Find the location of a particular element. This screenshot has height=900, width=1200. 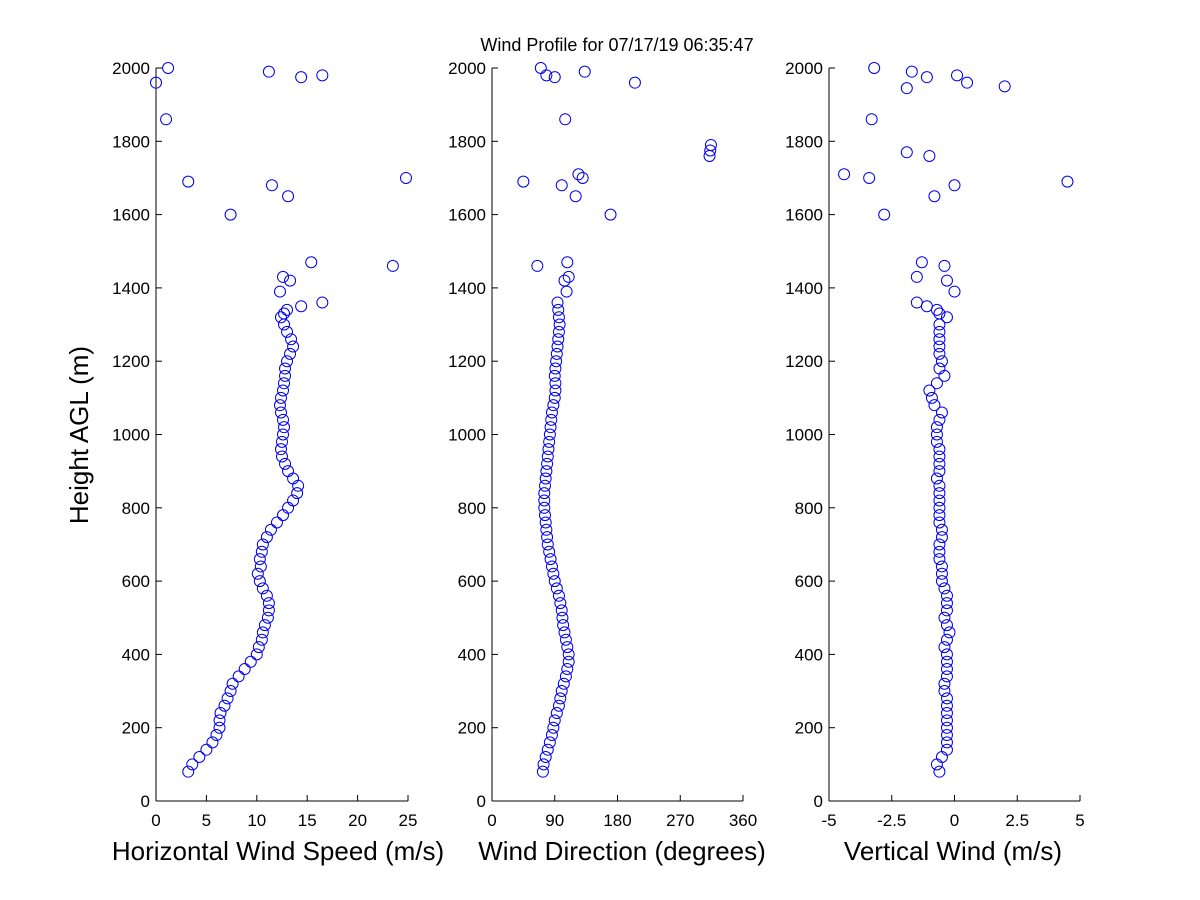

x-axis-label: Wind Direction (degrees) is located at coordinates (622, 851).